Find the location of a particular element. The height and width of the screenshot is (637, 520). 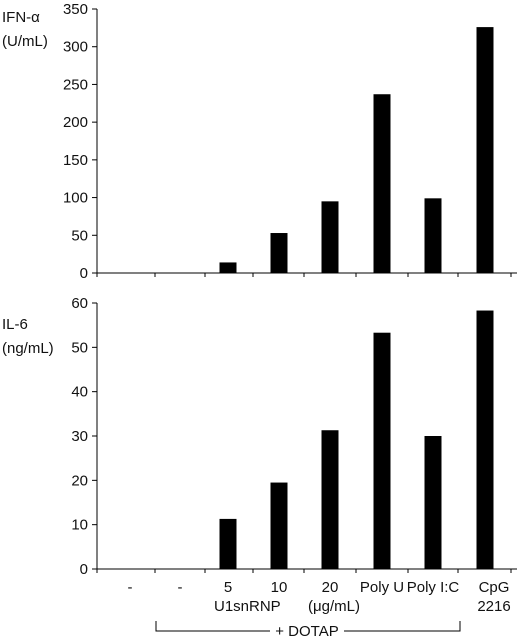

ifn-y-tick-label: 350 is located at coordinates (75, 9).